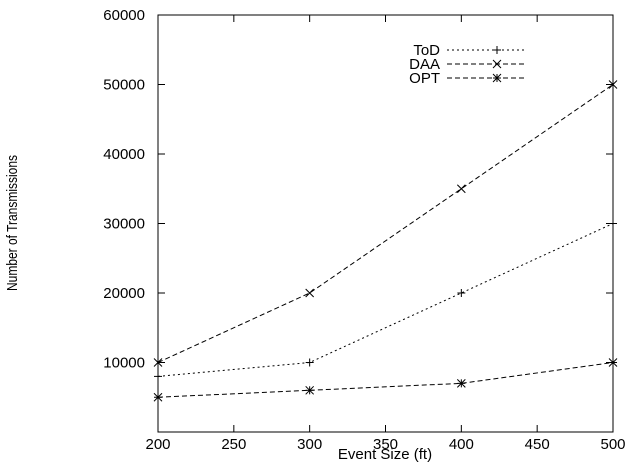  What do you see at coordinates (424, 64) in the screenshot?
I see `legend-label: DAA` at bounding box center [424, 64].